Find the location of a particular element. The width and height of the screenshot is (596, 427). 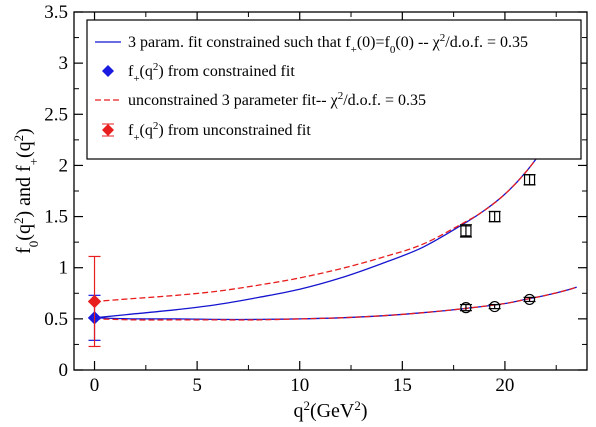

y-tick-label: 2 is located at coordinates (64, 165).